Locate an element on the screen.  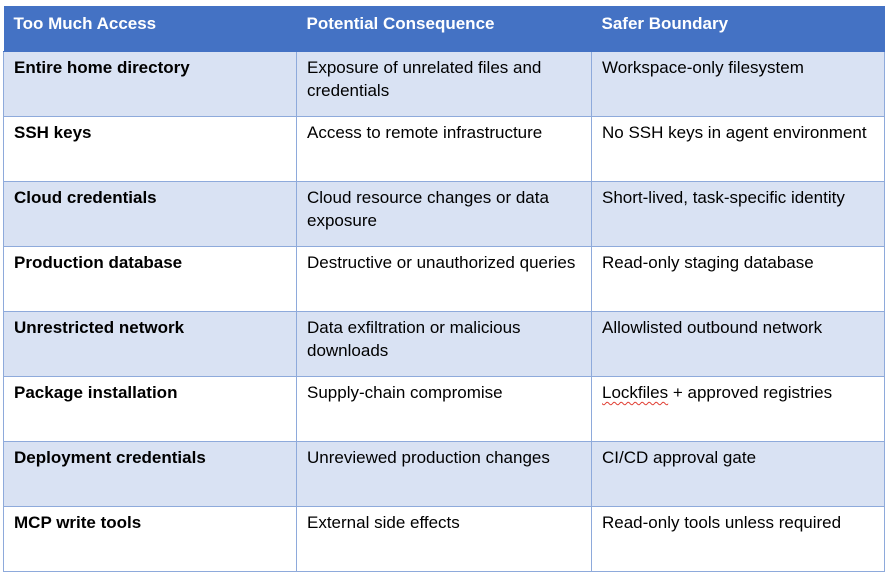
boundary-cell: Read-only tools unless required is located at coordinates (738, 539).